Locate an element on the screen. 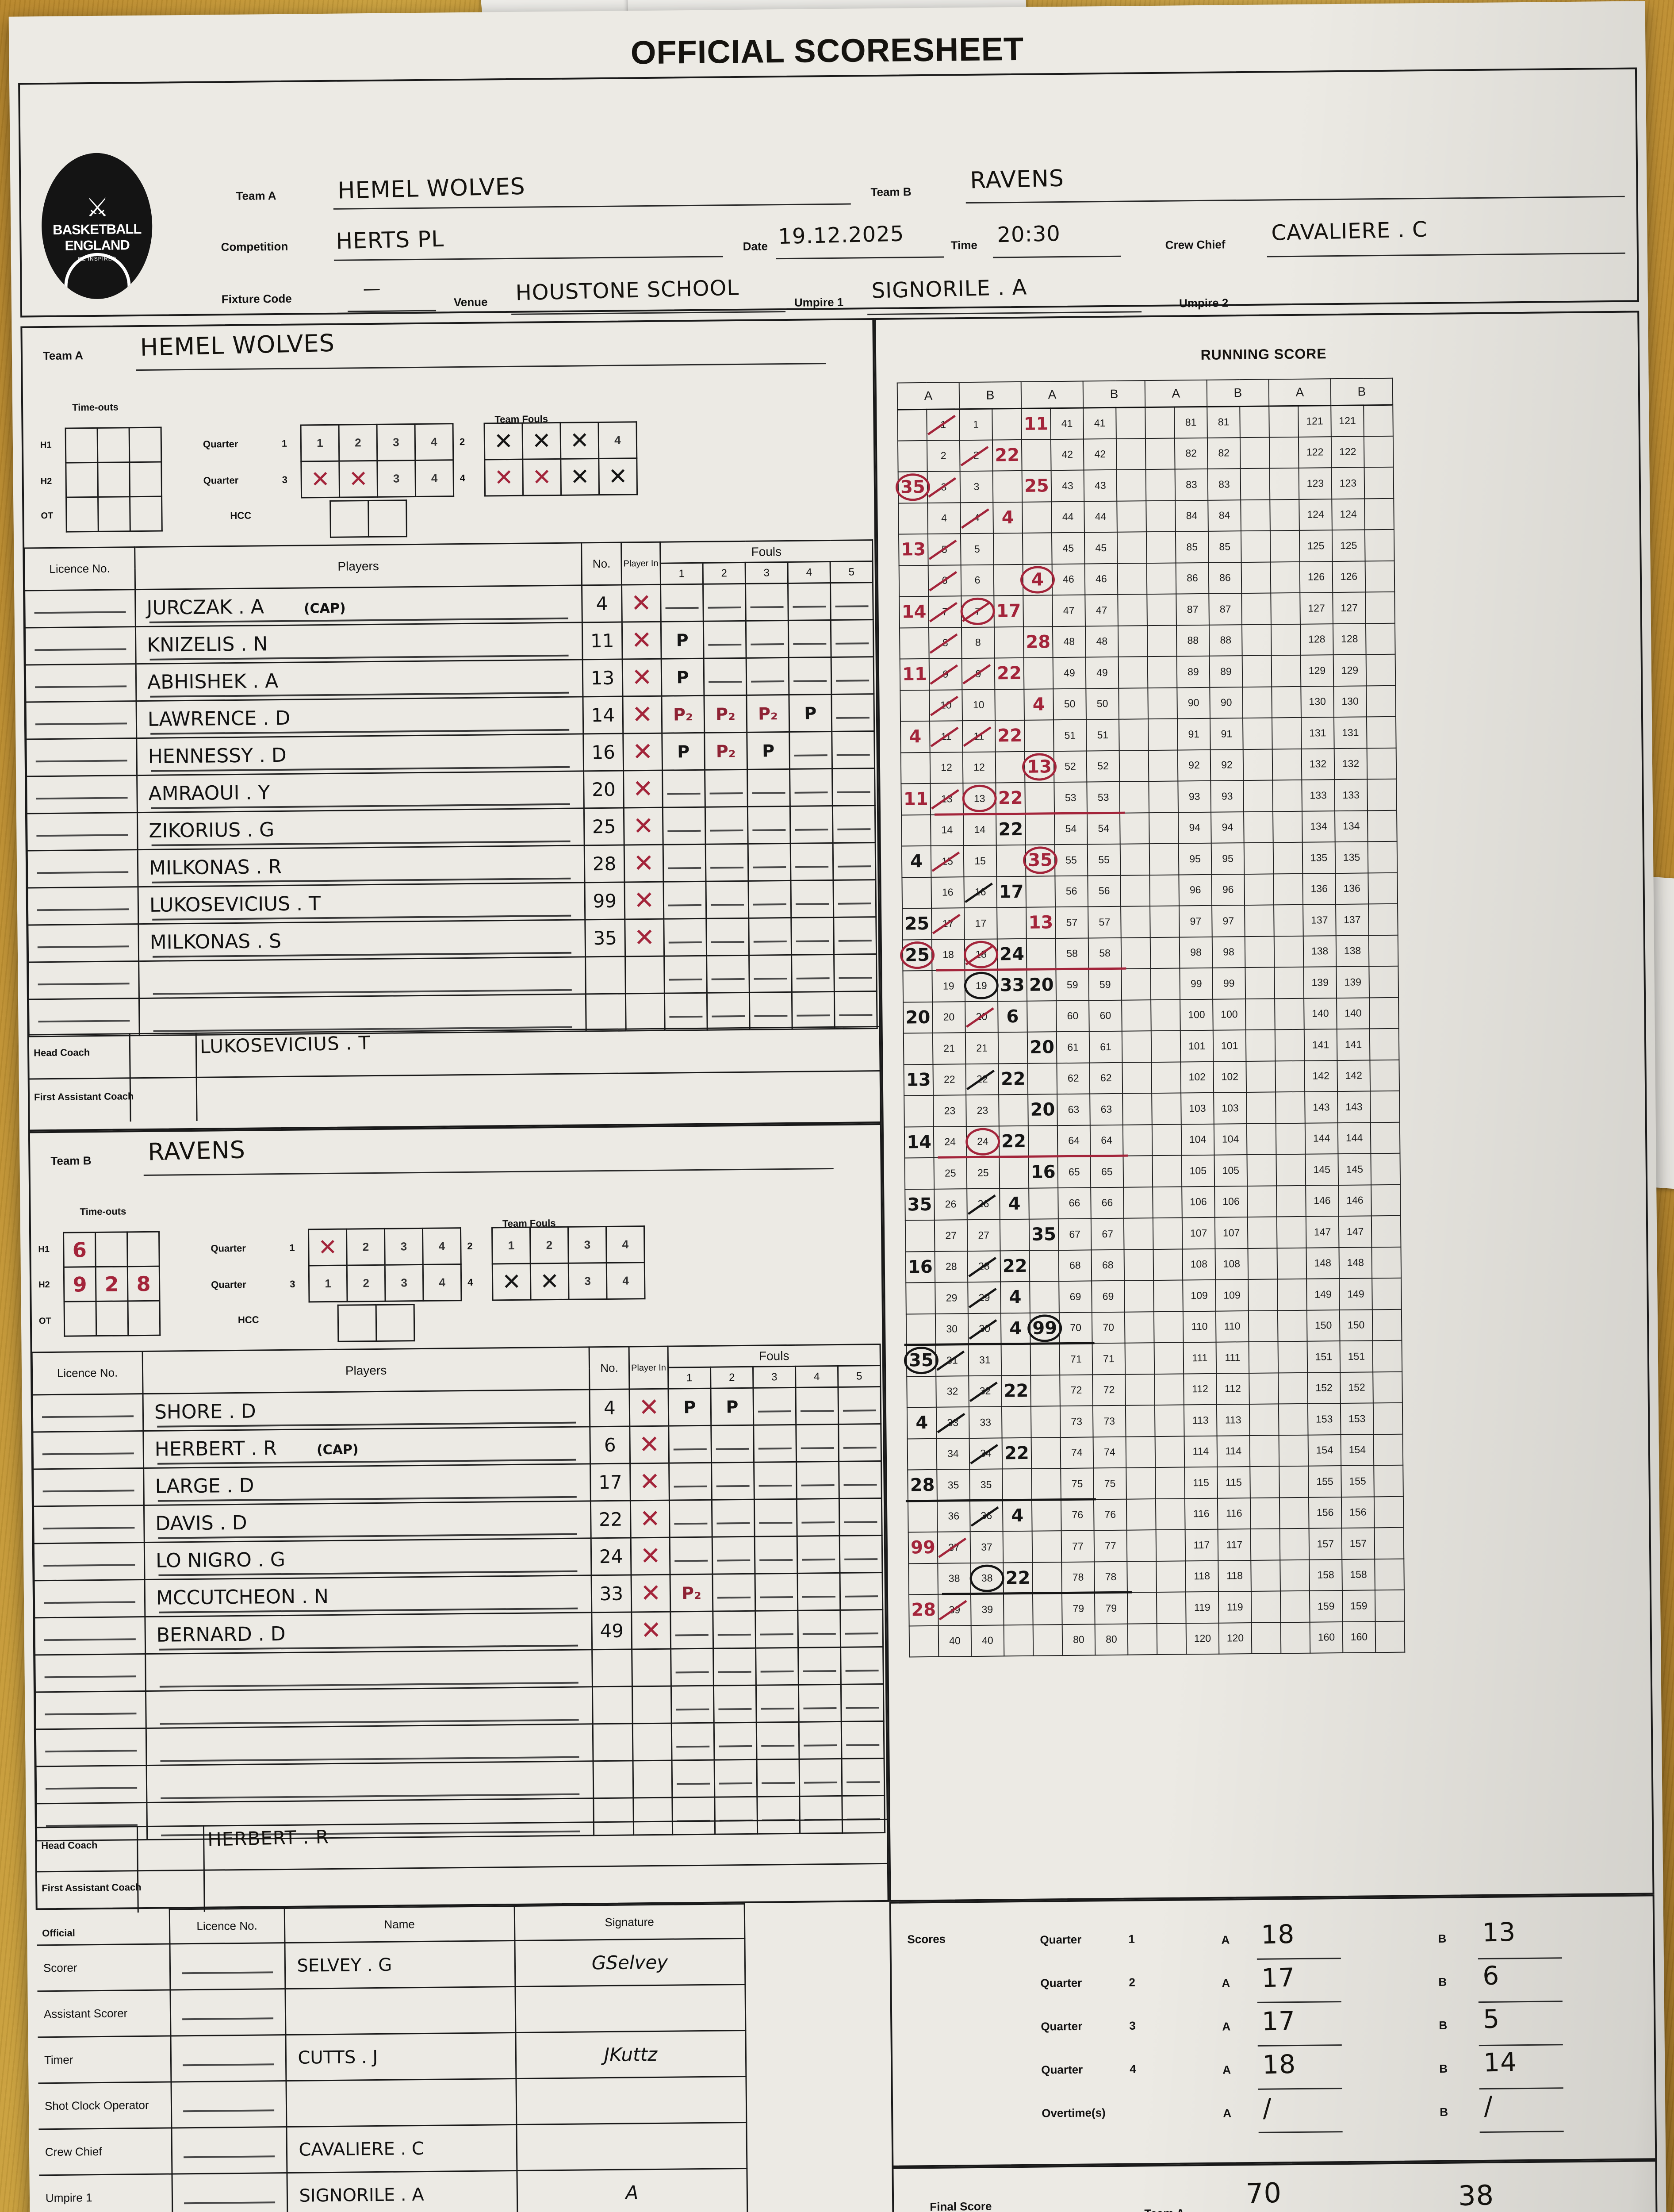 Image resolution: width=1674 pixels, height=2212 pixels. rs-b-number-cell: 52 is located at coordinates (1103, 766).